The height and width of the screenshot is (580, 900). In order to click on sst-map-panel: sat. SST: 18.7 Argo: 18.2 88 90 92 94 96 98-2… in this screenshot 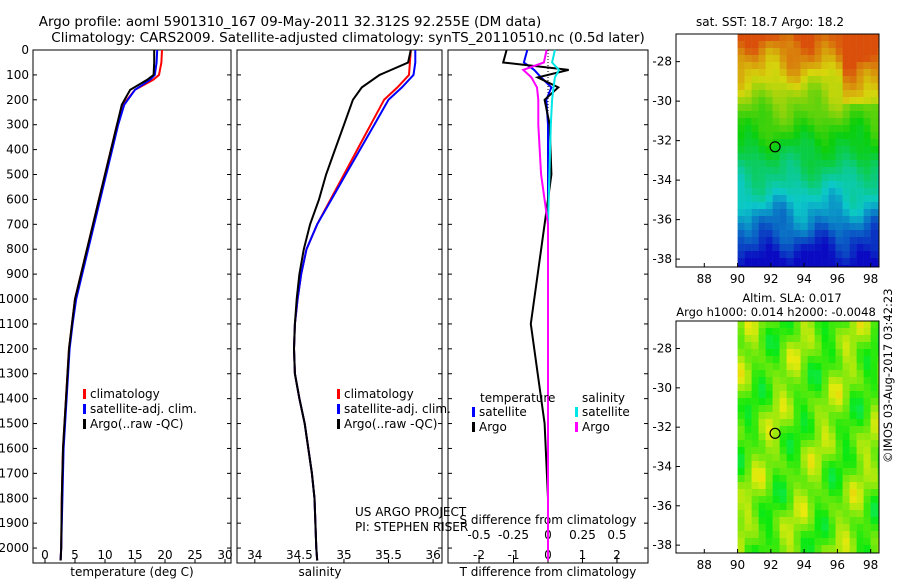, I will do `click(766, 150)`.